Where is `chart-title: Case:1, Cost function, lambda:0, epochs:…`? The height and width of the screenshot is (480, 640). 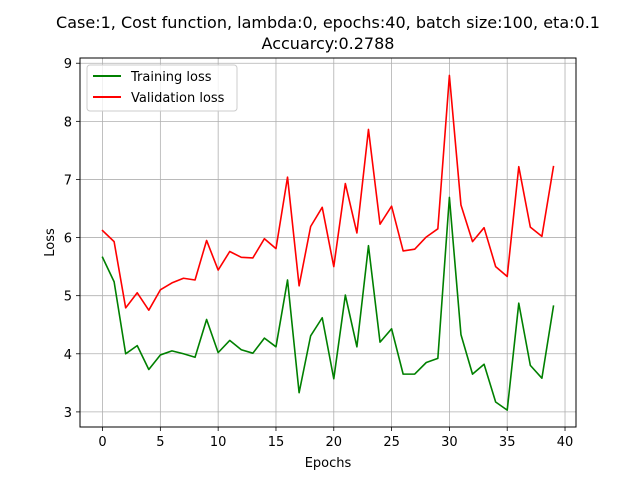 chart-title: Case:1, Cost function, lambda:0, epochs:… is located at coordinates (328, 22).